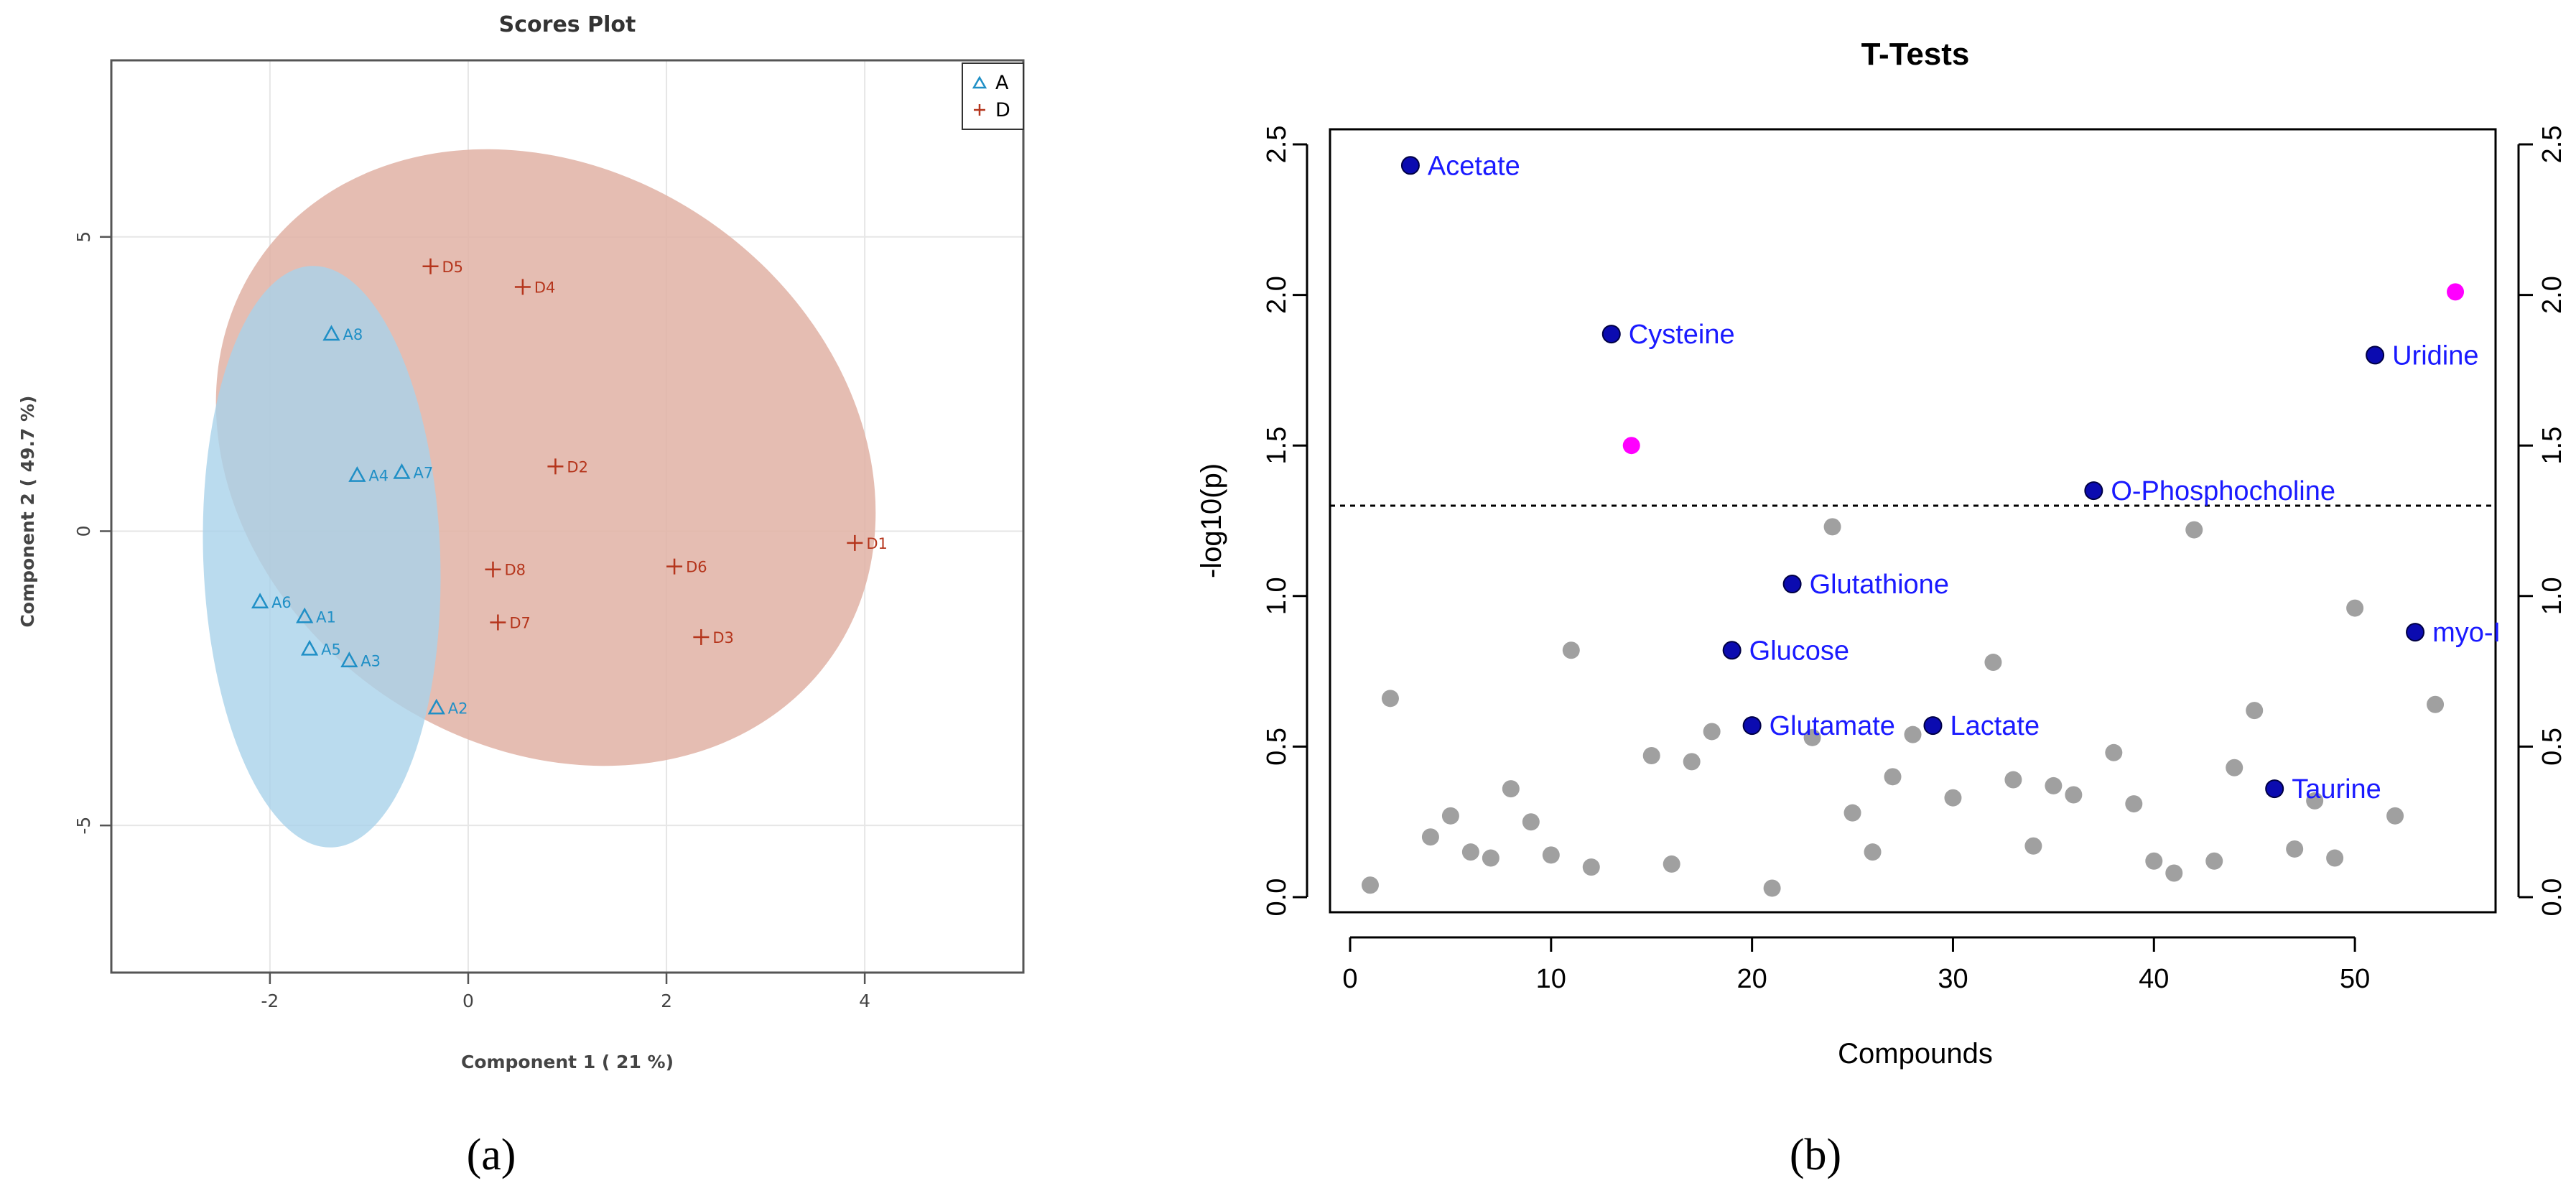  What do you see at coordinates (1474, 166) in the screenshot?
I see `compound-label-acetate: Acetate` at bounding box center [1474, 166].